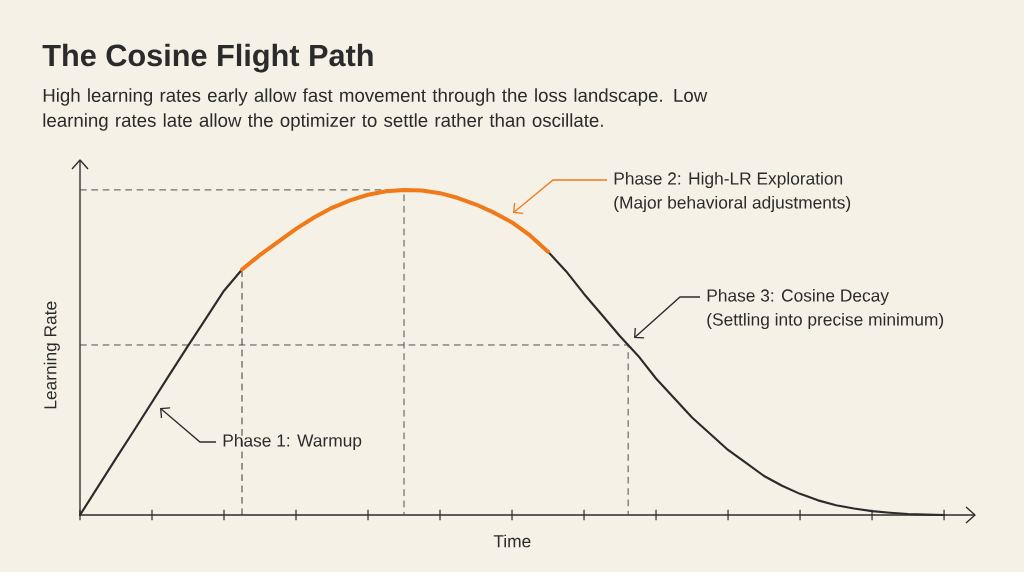 The width and height of the screenshot is (1024, 572). I want to click on chart-subtitle: High learning rates early allow fast movement through the loss landscape. Low learning rates late allow the optimizer to settle rather than oscillate., so click(375, 109).